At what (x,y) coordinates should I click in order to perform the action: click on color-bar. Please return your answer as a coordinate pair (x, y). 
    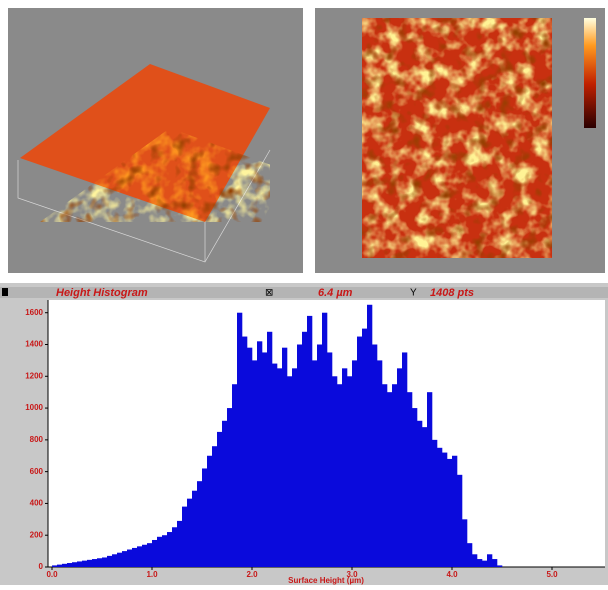
    Looking at the image, I should click on (590, 73).